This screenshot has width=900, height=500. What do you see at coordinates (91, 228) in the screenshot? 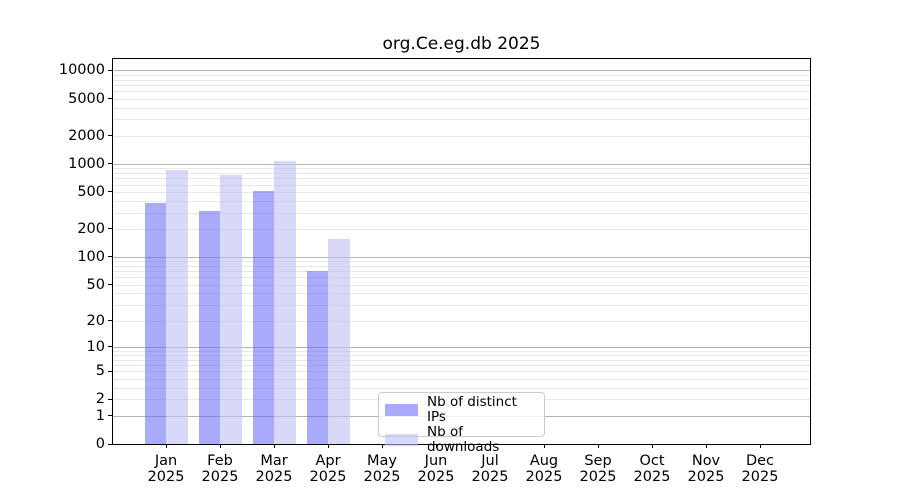
I see `y-tick-label: 200` at bounding box center [91, 228].